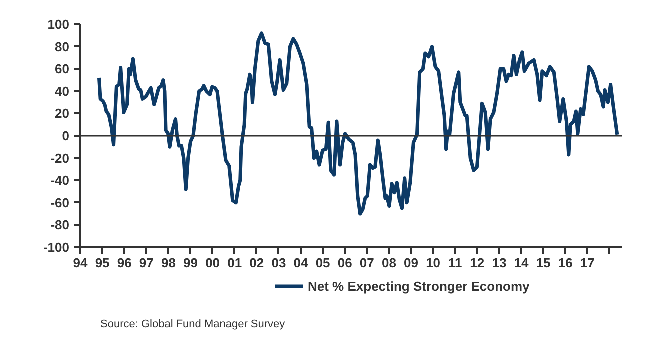 The image size is (666, 340). What do you see at coordinates (62, 69) in the screenshot?
I see `y-tick-label: 60` at bounding box center [62, 69].